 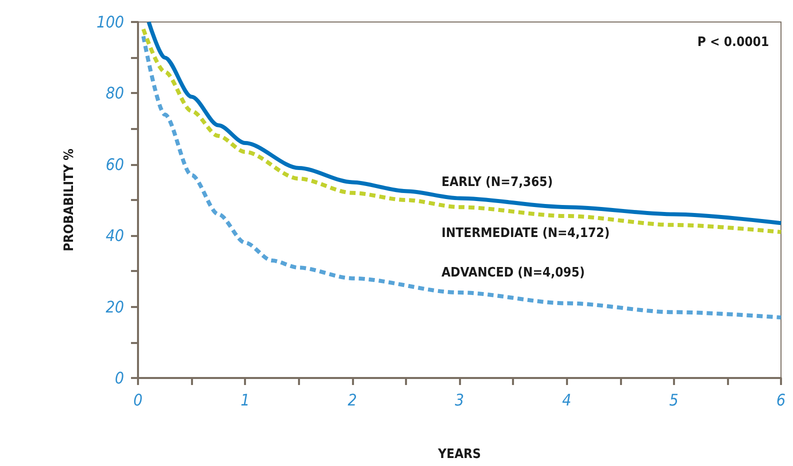 What do you see at coordinates (115, 164) in the screenshot?
I see `y-tick-label: 60` at bounding box center [115, 164].